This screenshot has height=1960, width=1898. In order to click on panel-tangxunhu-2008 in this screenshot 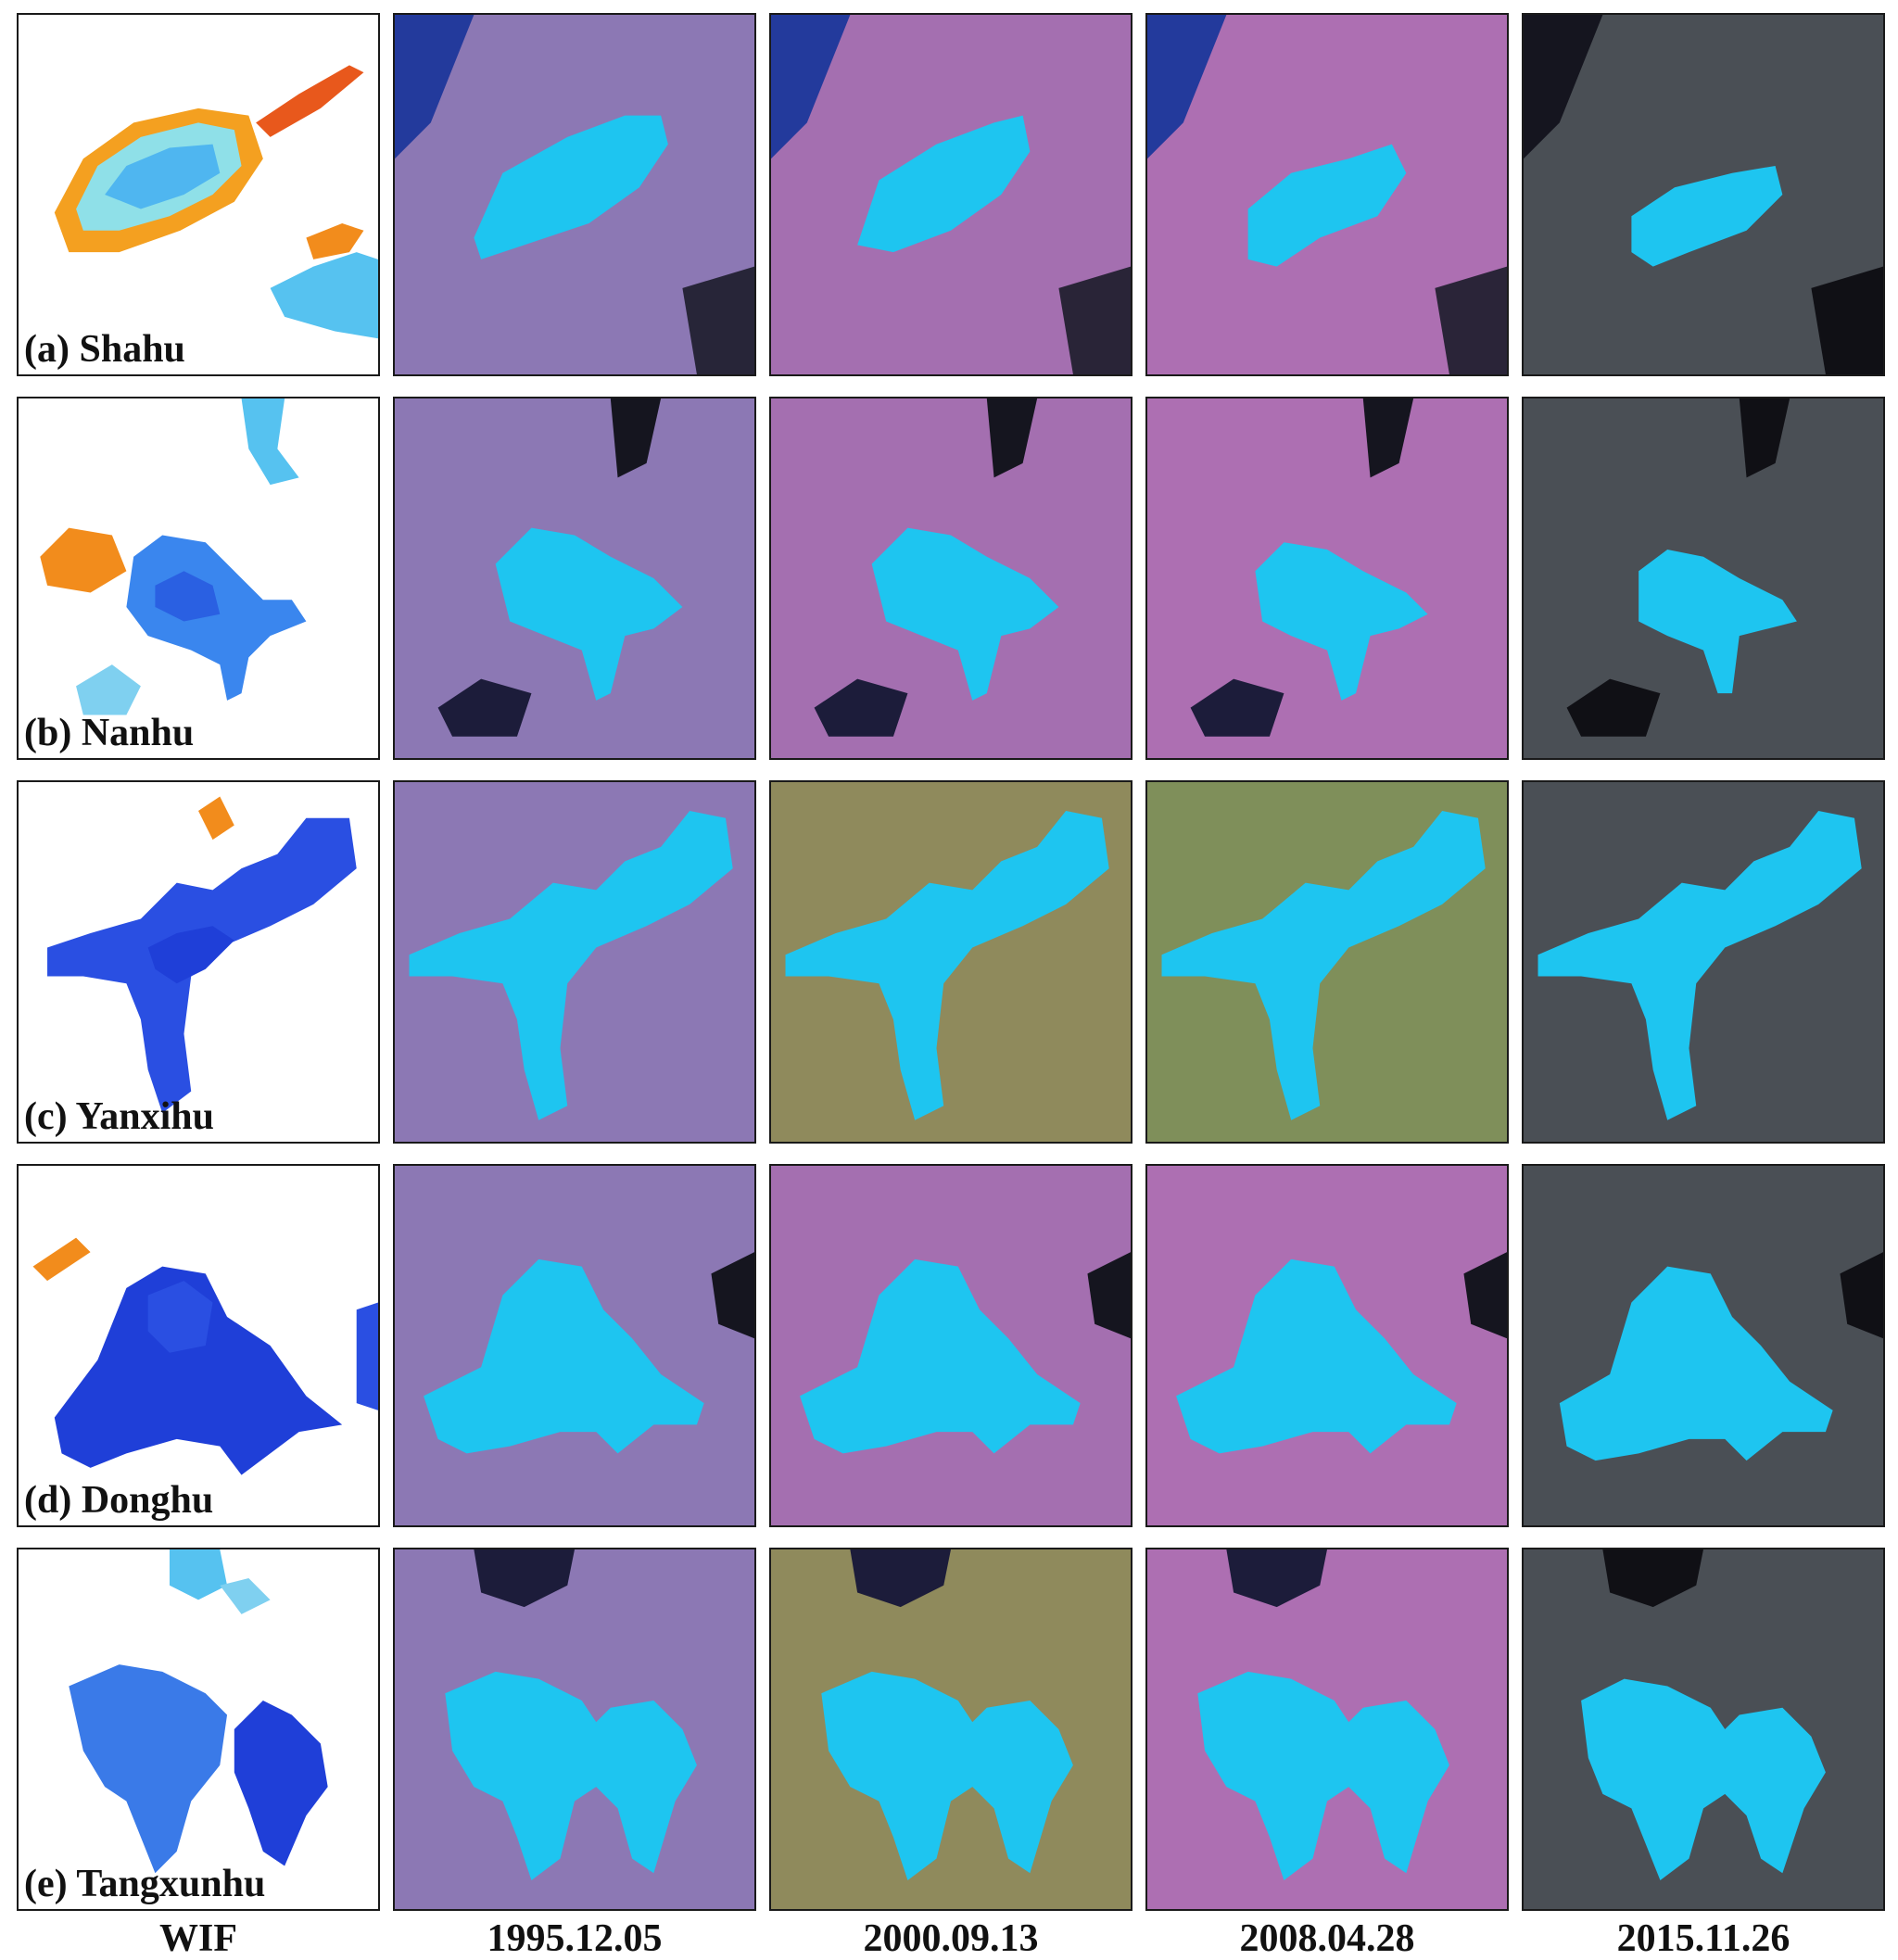, I will do `click(1327, 1729)`.